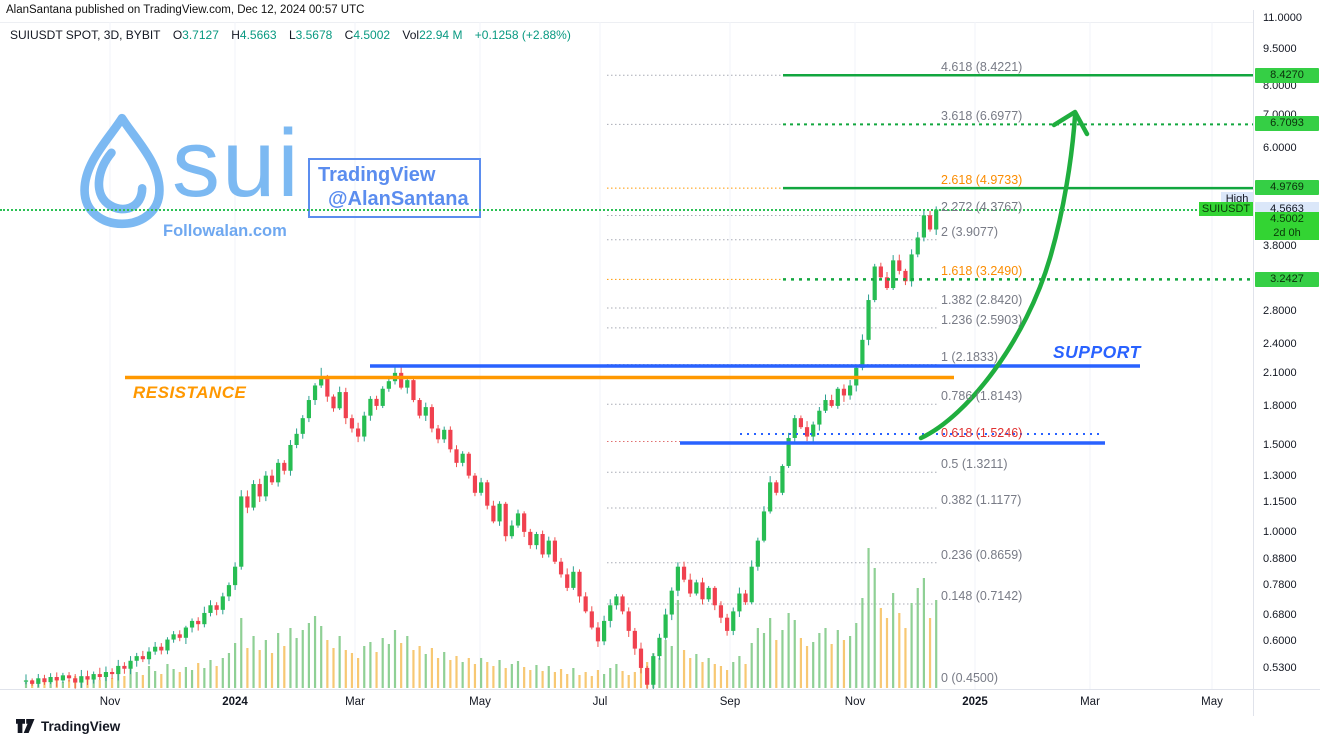  I want to click on resistance-label: RESISTANCE, so click(190, 392).